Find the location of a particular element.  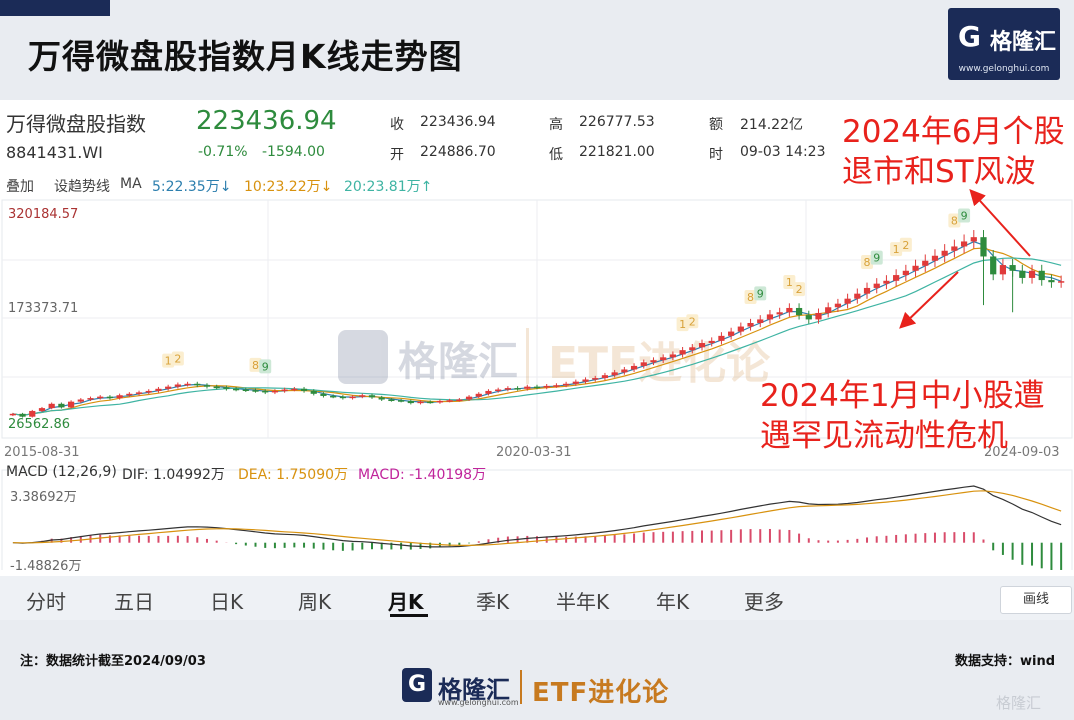

x-axis-label: 2020-03-31 is located at coordinates (534, 452).